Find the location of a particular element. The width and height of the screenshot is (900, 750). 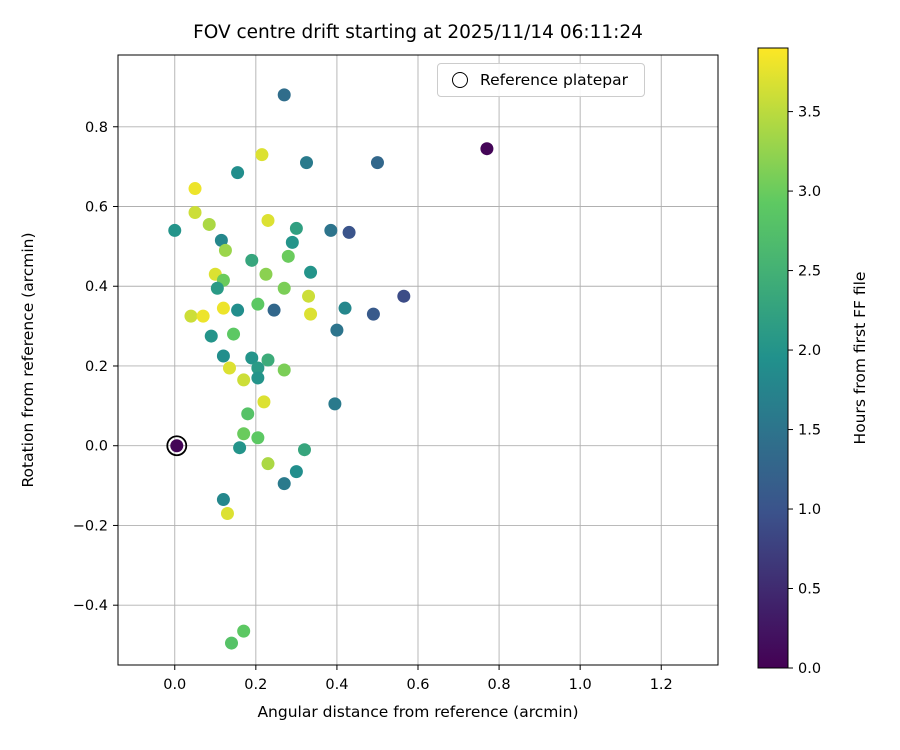

svg-text: −0.4 is located at coordinates (90, 606).